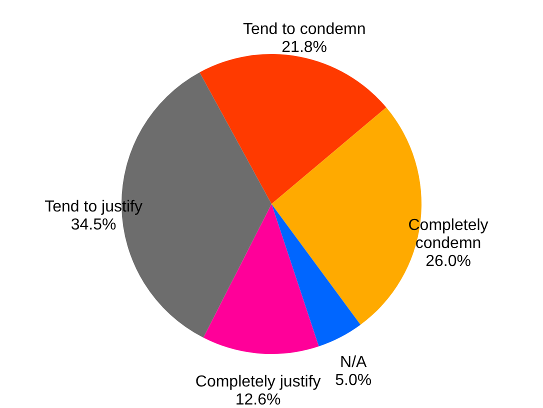 This screenshot has width=543, height=408. I want to click on data-label: 12.6%, so click(258, 399).